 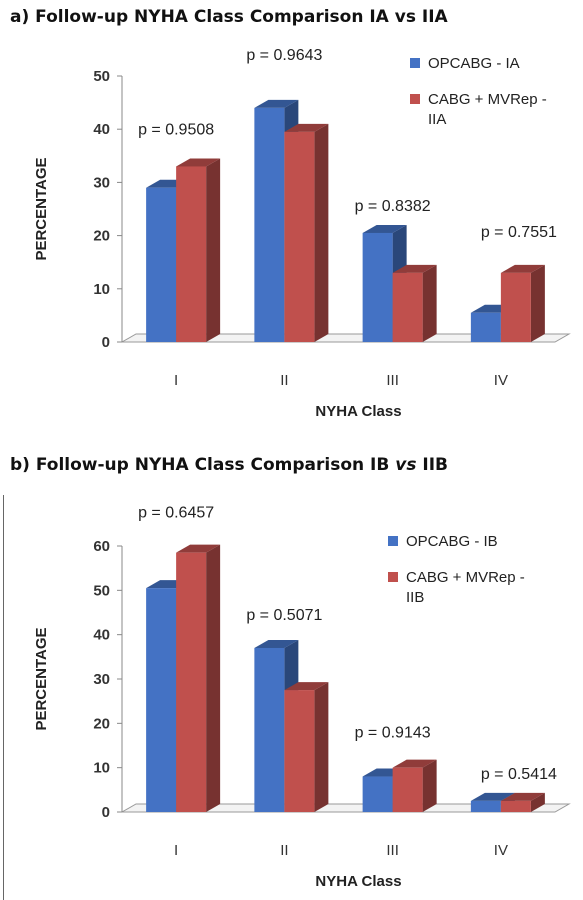 What do you see at coordinates (101, 679) in the screenshot?
I see `chart-b-y-tick-label: 30` at bounding box center [101, 679].